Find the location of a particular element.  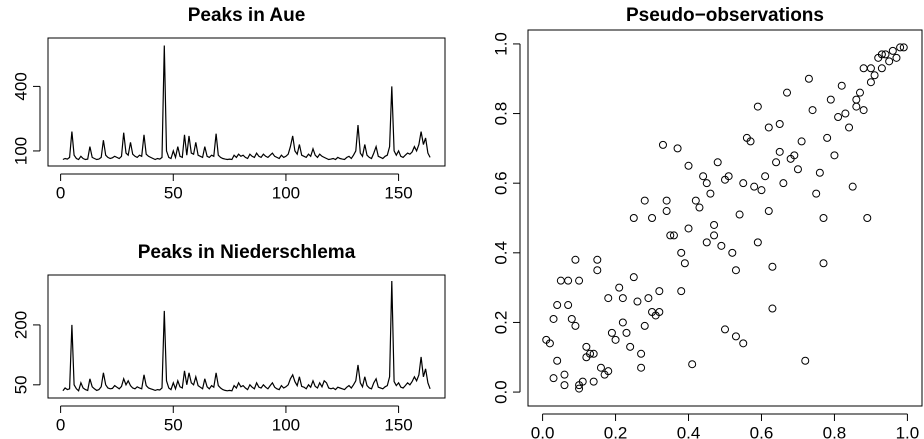

y-tick-label: 100 is located at coordinates (20, 151).